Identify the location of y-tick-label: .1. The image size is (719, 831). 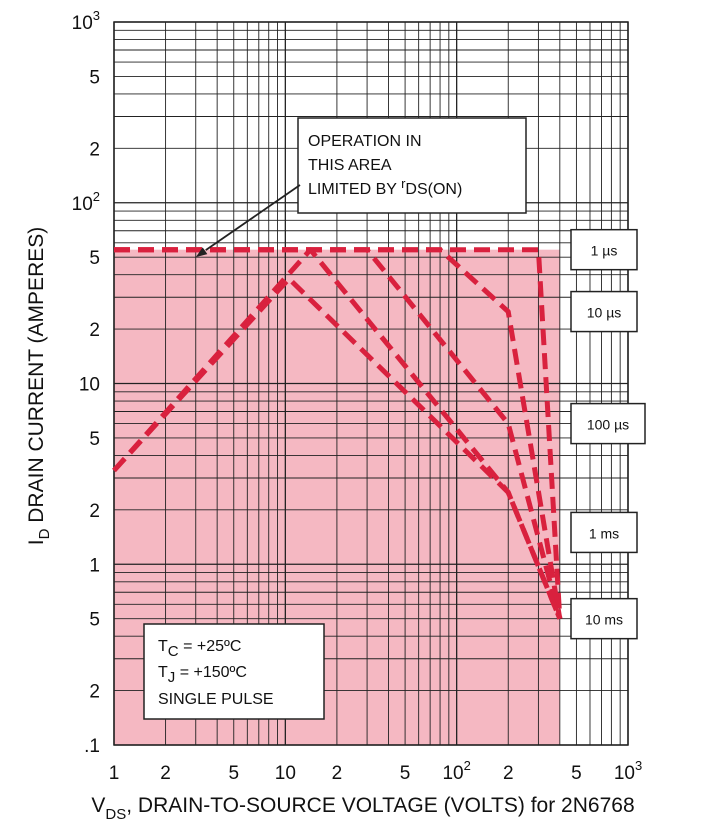
(92, 746).